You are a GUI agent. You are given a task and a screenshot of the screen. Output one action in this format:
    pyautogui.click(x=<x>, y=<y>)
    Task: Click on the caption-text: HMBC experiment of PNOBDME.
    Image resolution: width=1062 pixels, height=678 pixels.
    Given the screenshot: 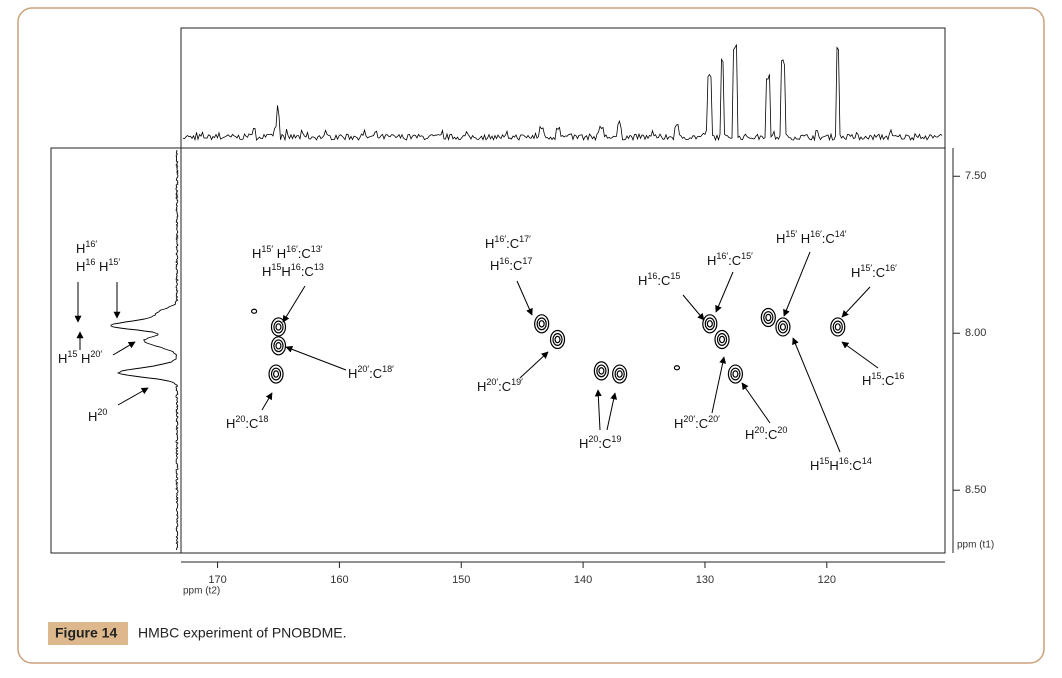 What is the action you would take?
    pyautogui.click(x=242, y=633)
    